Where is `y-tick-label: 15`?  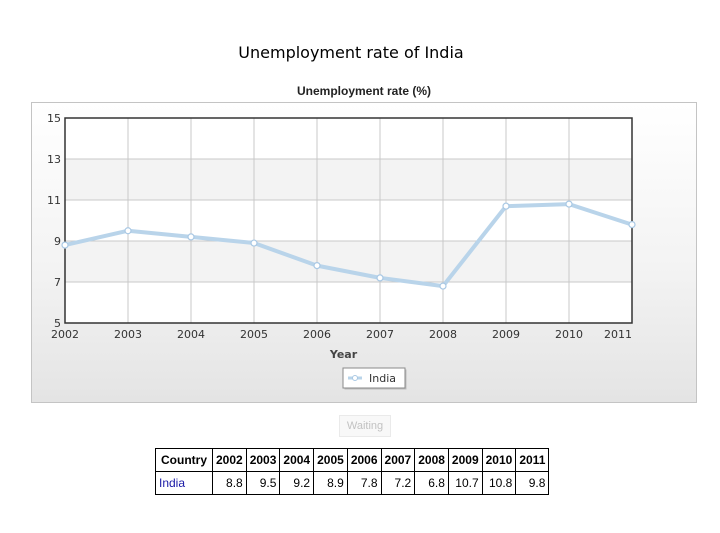
y-tick-label: 15 is located at coordinates (54, 118).